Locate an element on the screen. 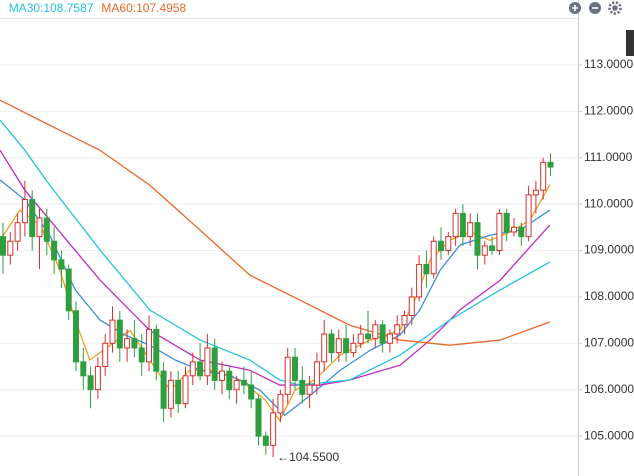  y-tick-label: 108.0000 is located at coordinates (609, 296).